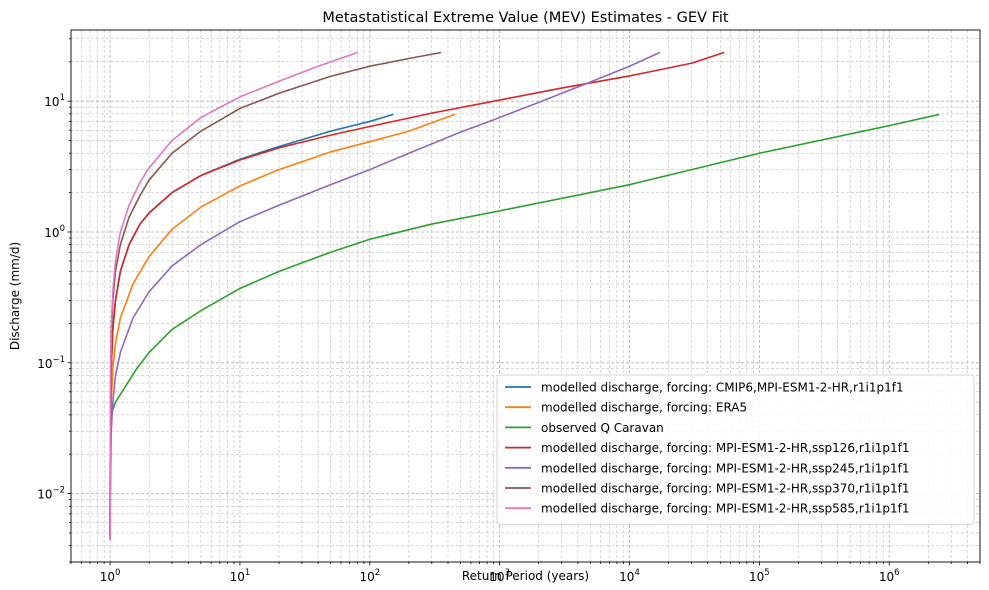  I want to click on x-tick-label: 10⁴, so click(629, 576).